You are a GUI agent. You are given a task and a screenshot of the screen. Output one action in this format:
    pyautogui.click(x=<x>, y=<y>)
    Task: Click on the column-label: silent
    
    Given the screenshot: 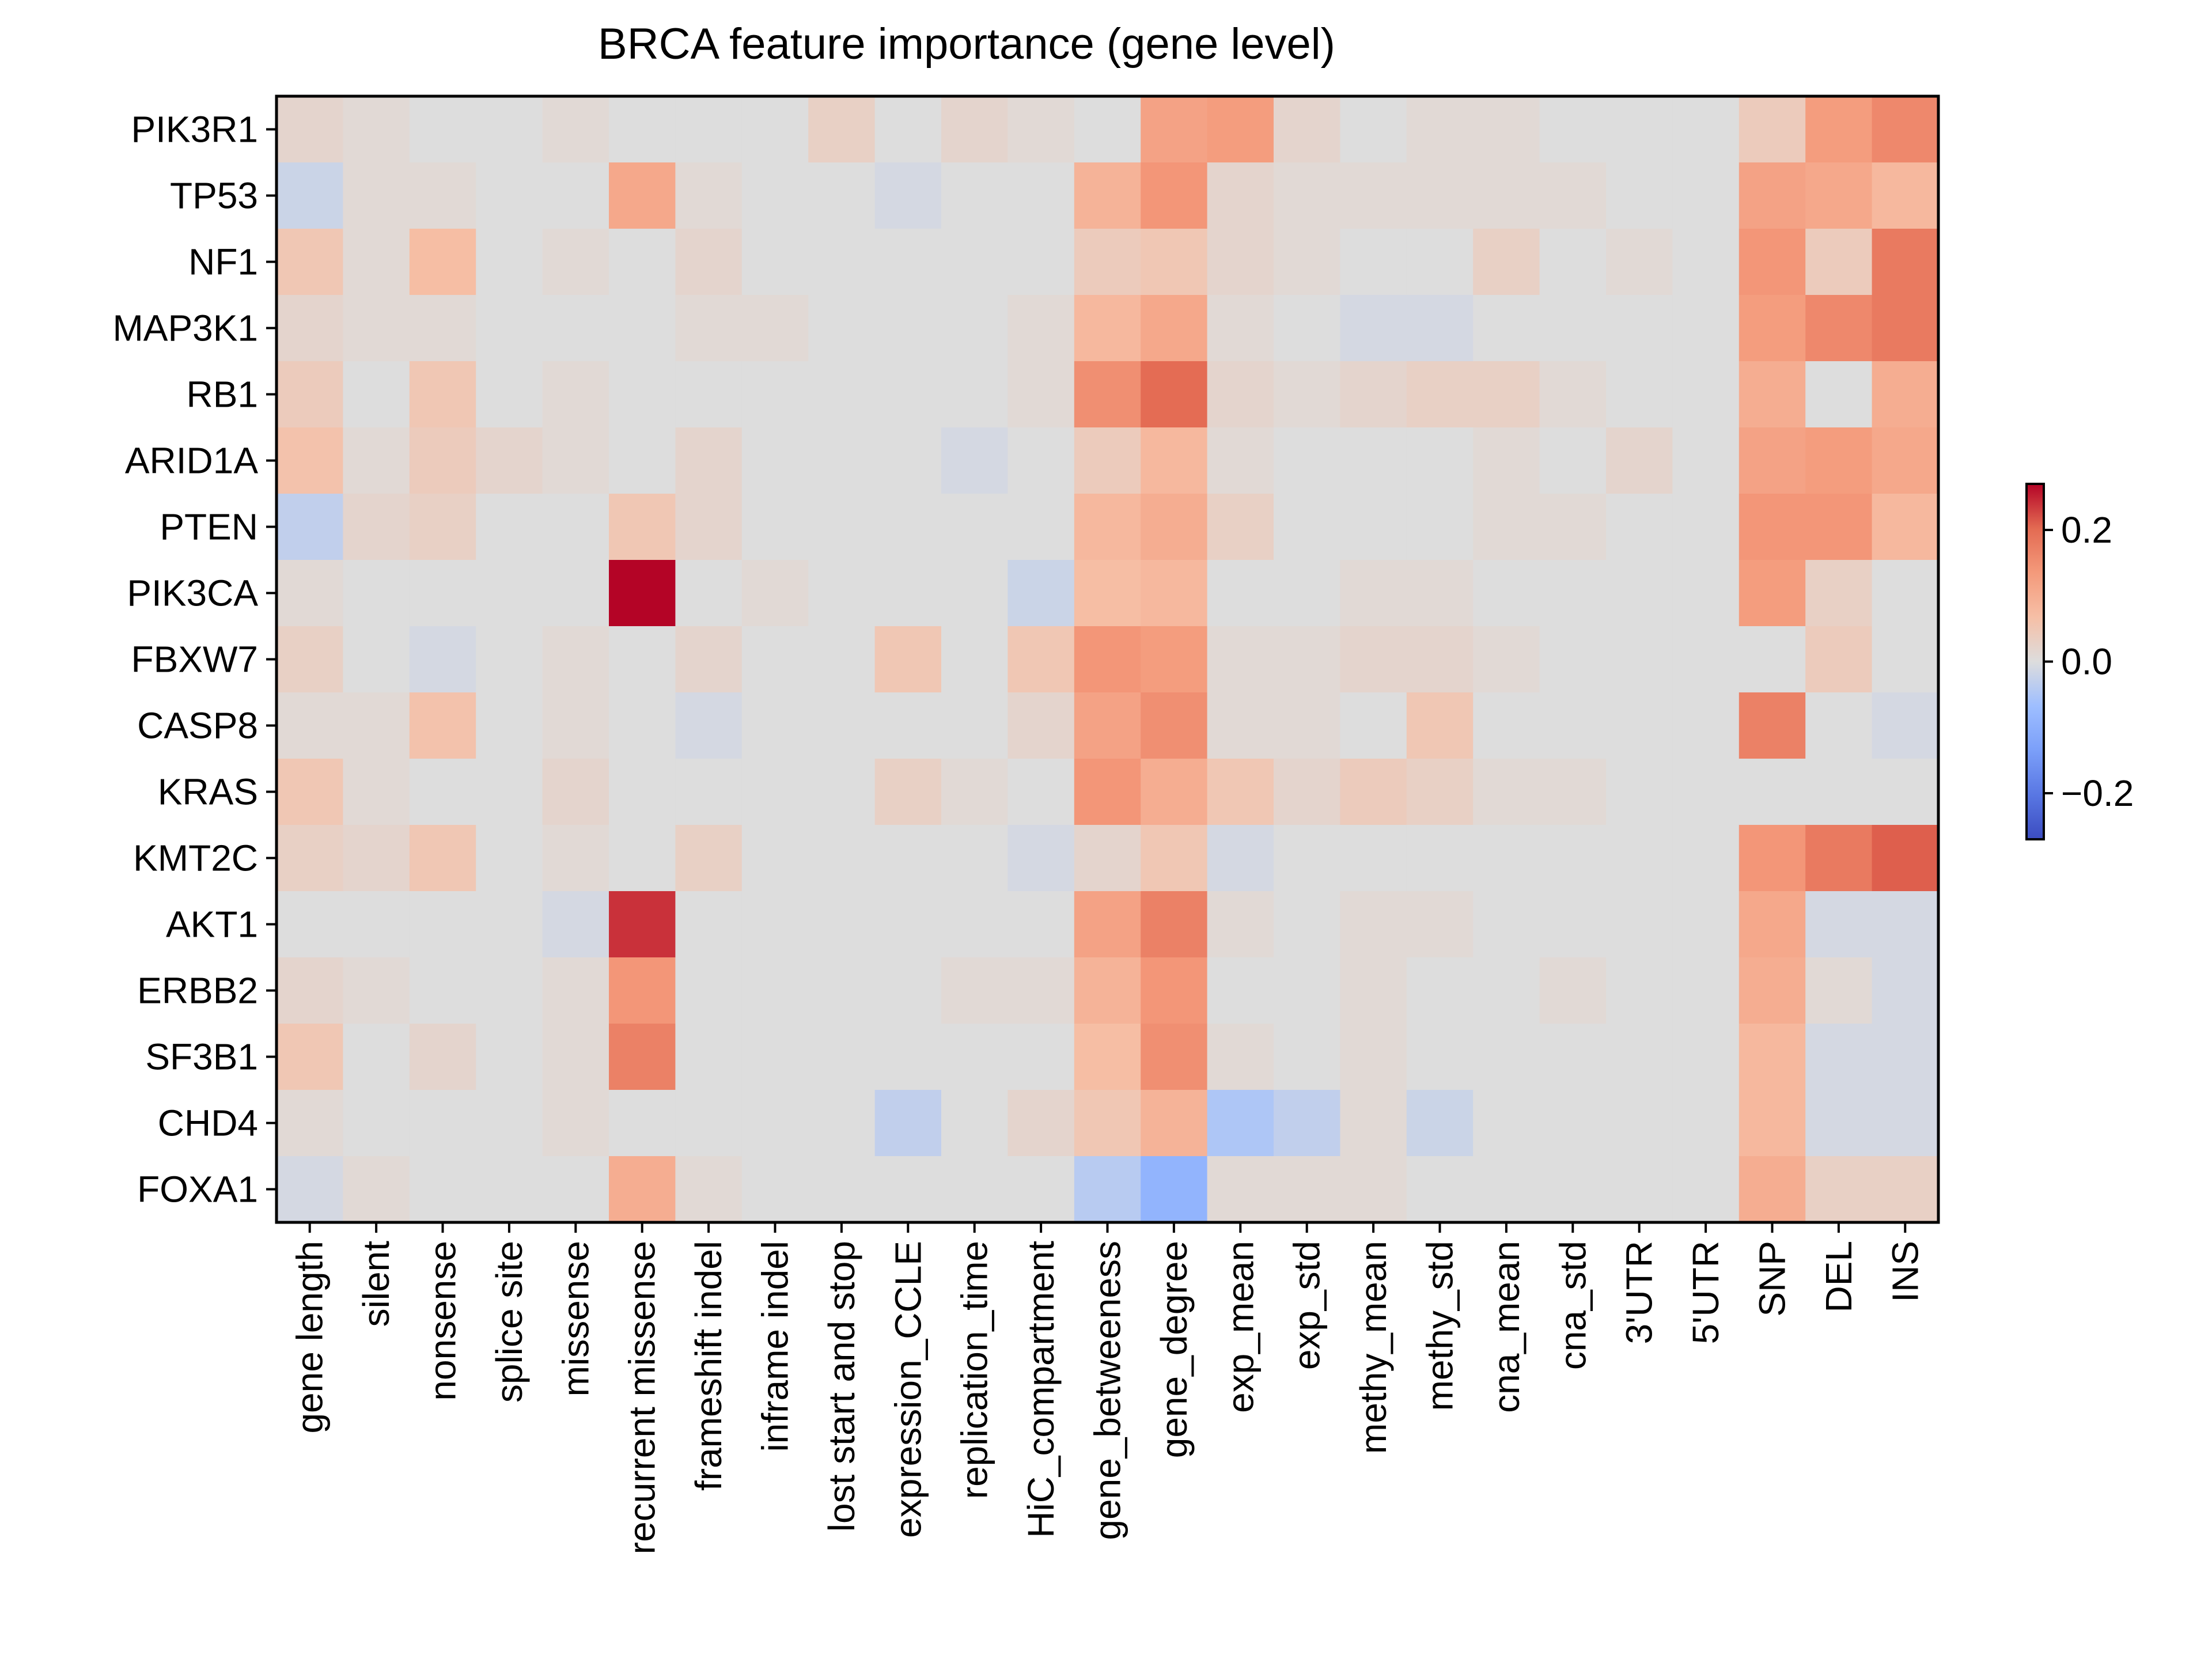 What is the action you would take?
    pyautogui.click(x=376, y=1284)
    